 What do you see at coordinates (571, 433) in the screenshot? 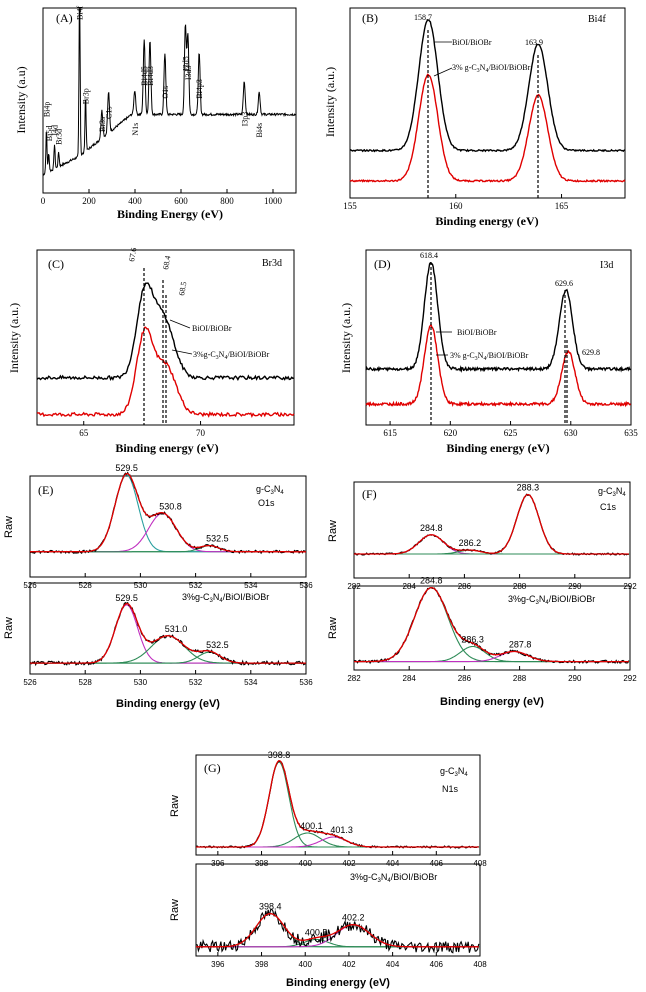
I see `xtick-label: 630` at bounding box center [571, 433].